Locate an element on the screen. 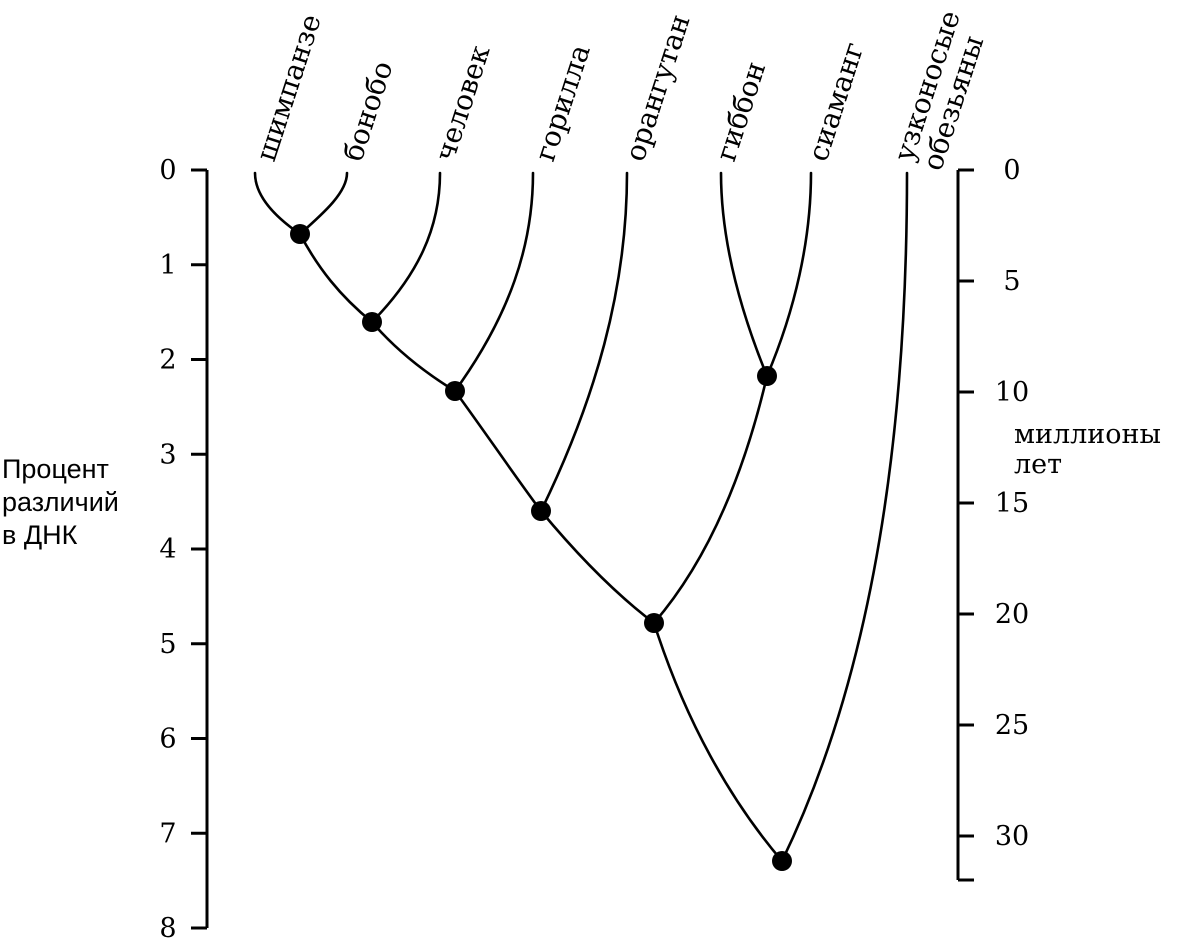 The image size is (1200, 939). branch-chimp is located at coordinates (277, 203).